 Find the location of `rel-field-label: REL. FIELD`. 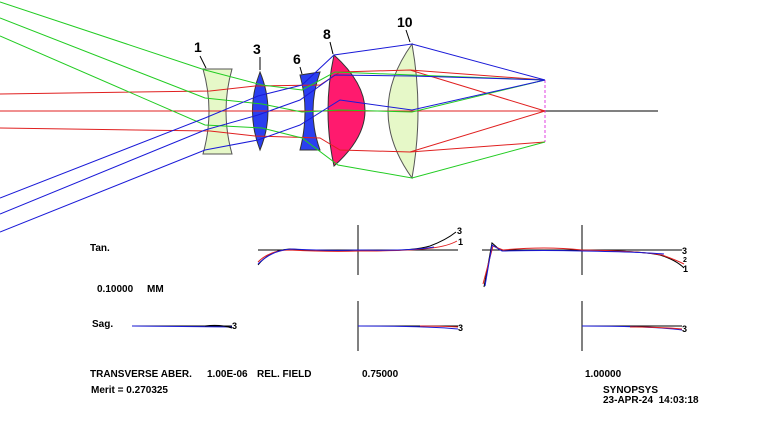

rel-field-label: REL. FIELD is located at coordinates (284, 374).